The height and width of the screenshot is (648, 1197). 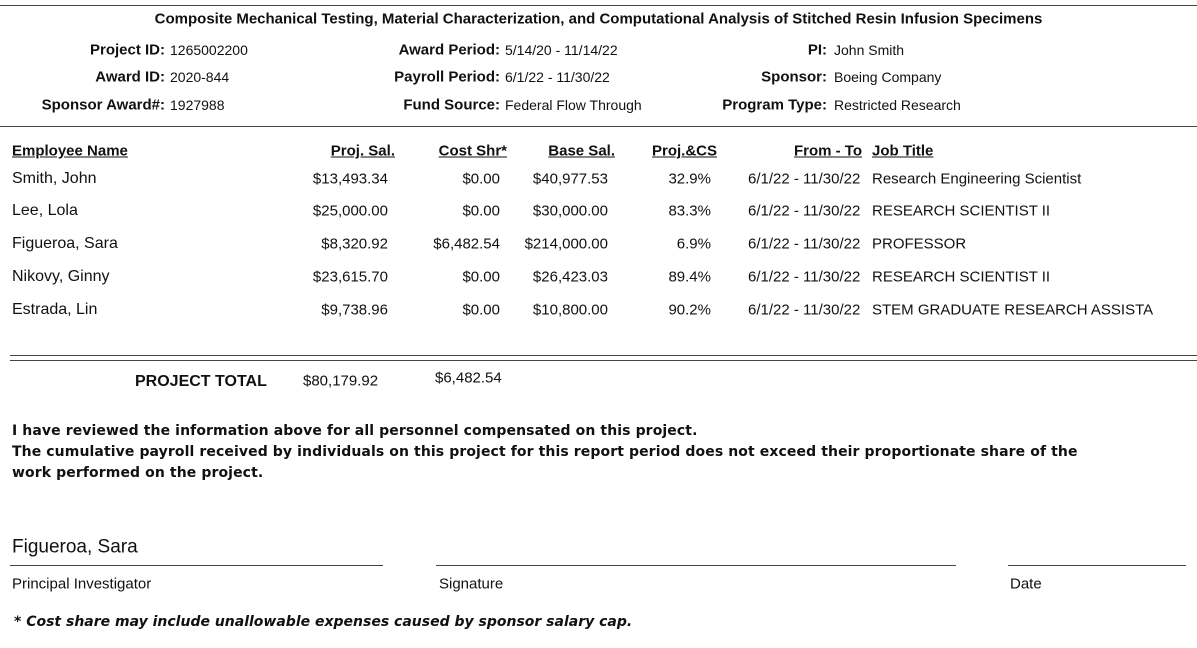 What do you see at coordinates (130, 77) in the screenshot?
I see `field-label: Award ID:` at bounding box center [130, 77].